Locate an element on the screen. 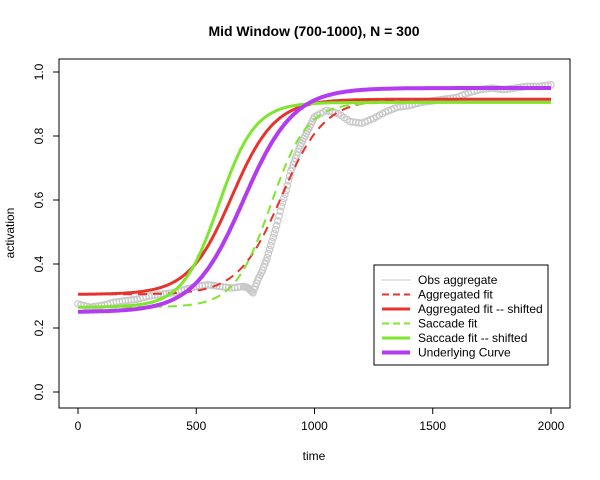 This screenshot has width=600, height=480. x-axis-label: time is located at coordinates (314, 456).